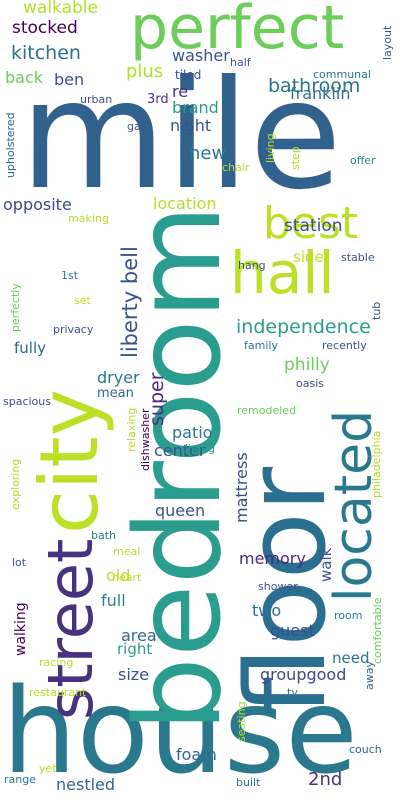 Image resolution: width=400 pixels, height=800 pixels. Describe the element at coordinates (365, 749) in the screenshot. I see `word-couch: couch` at that location.